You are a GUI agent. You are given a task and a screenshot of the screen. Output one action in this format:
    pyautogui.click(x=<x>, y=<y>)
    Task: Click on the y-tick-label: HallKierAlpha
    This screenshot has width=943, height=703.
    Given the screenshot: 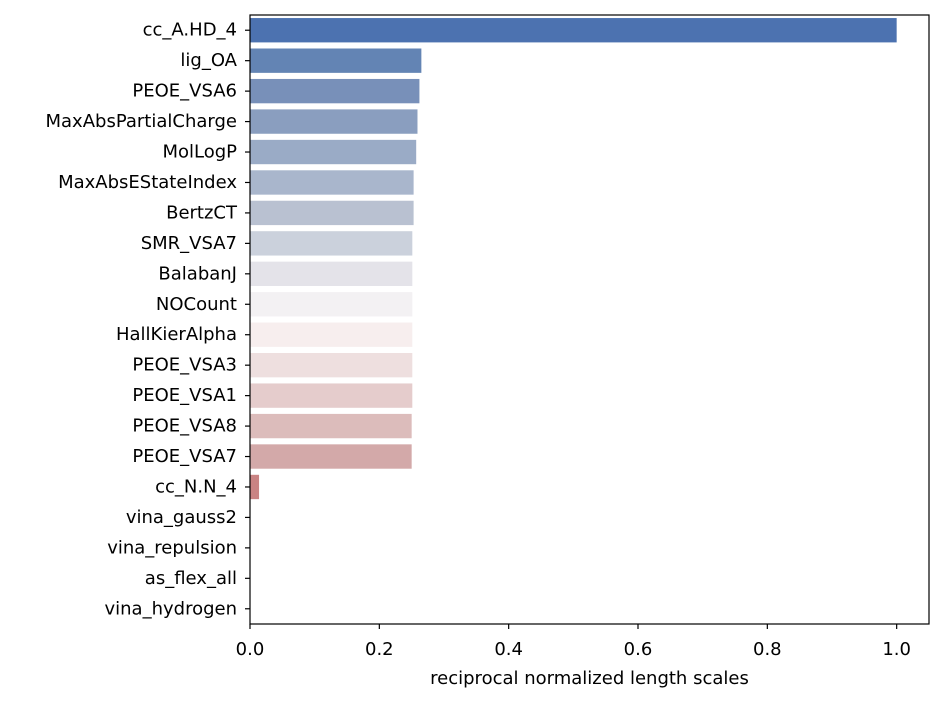 What is the action you would take?
    pyautogui.click(x=176, y=334)
    